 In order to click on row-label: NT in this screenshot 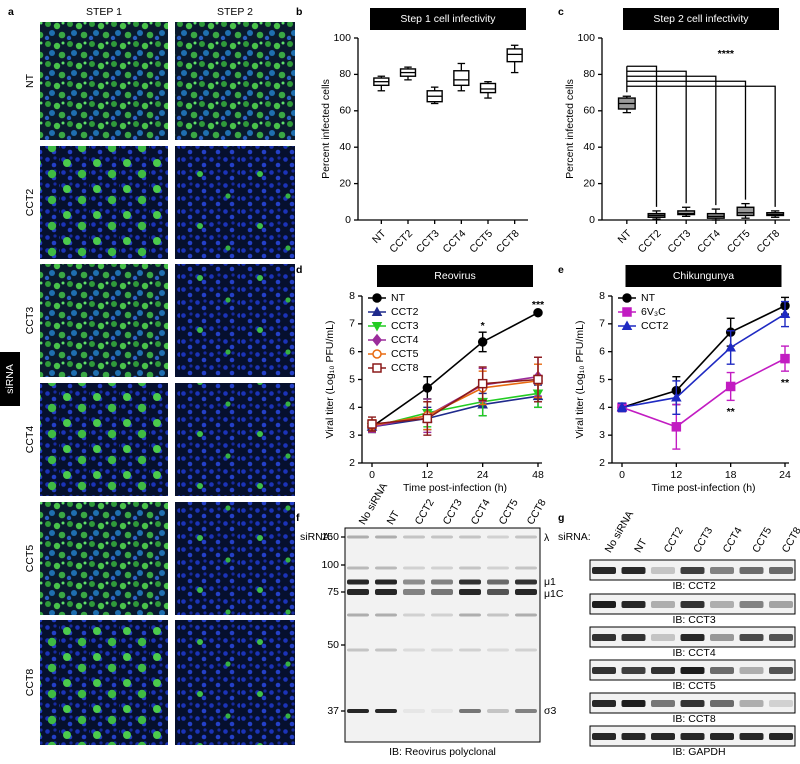, I will do `click(30, 80)`.